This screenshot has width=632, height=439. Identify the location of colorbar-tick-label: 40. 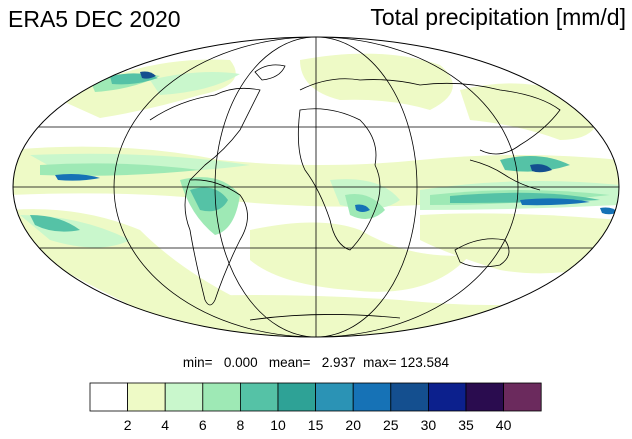
(504, 425).